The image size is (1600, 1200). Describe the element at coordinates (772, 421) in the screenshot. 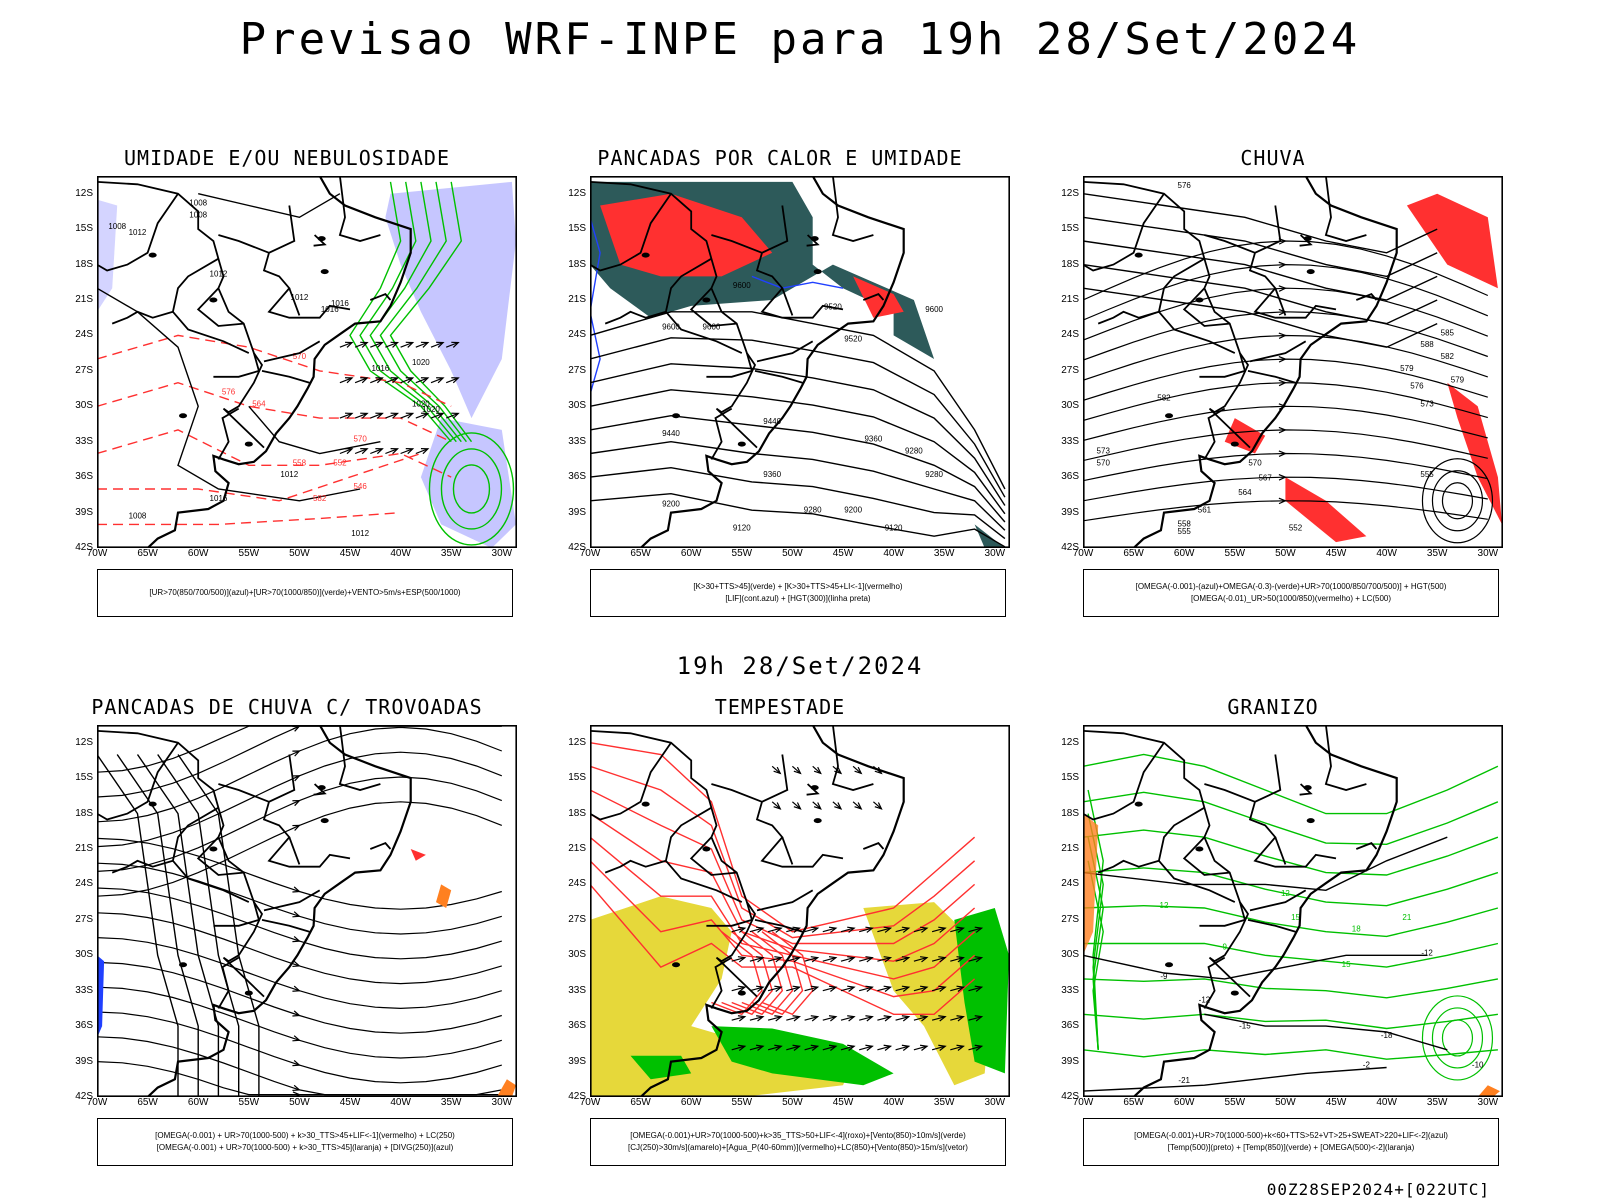

I see `contour-label: 9440` at that location.